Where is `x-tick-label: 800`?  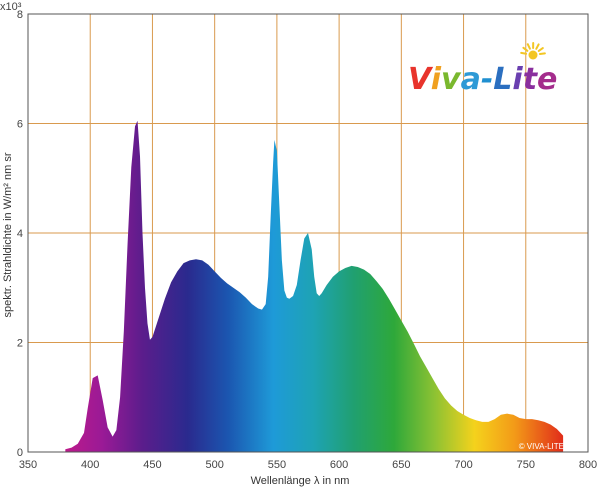 x-tick-label: 800 is located at coordinates (588, 465).